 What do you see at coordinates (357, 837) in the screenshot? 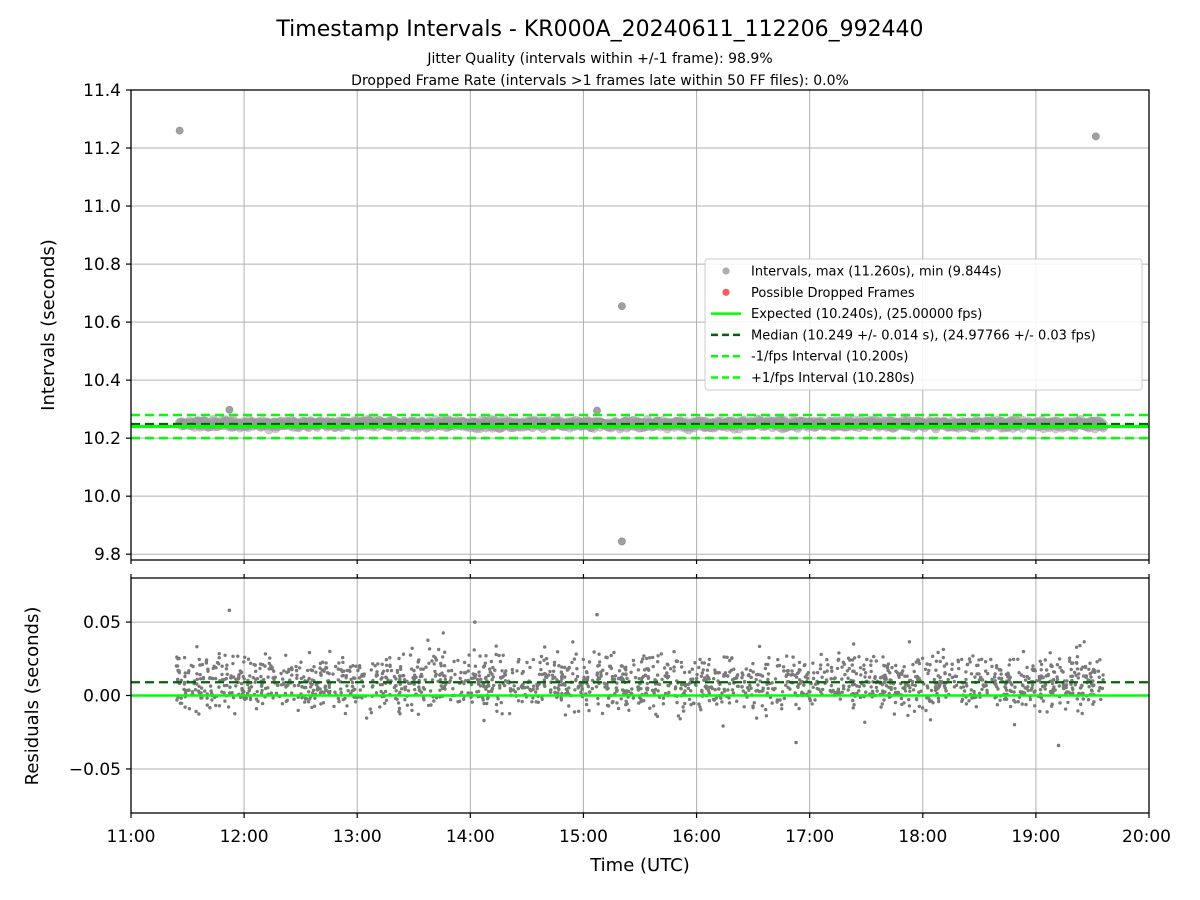
I see `residuals-x-tick-label: 13:00` at bounding box center [357, 837].